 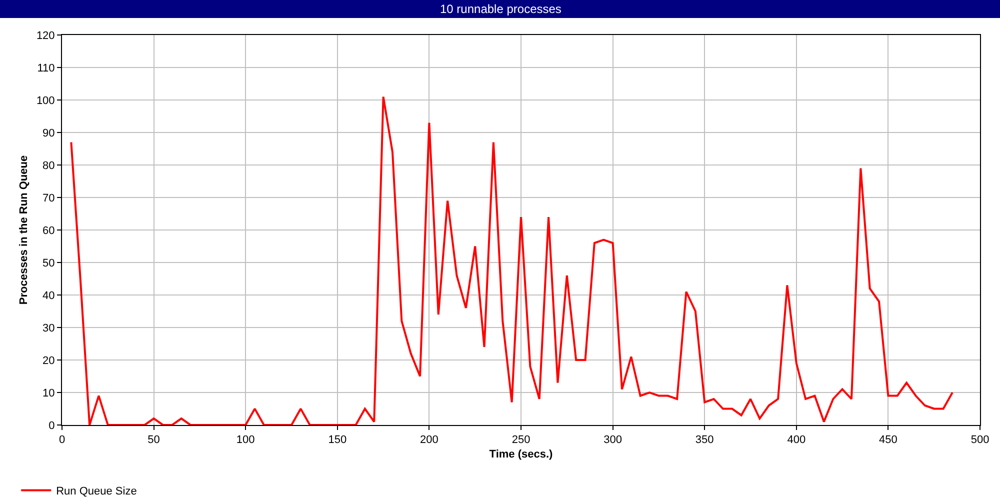 I want to click on x-tick-label: 150, so click(x=337, y=440).